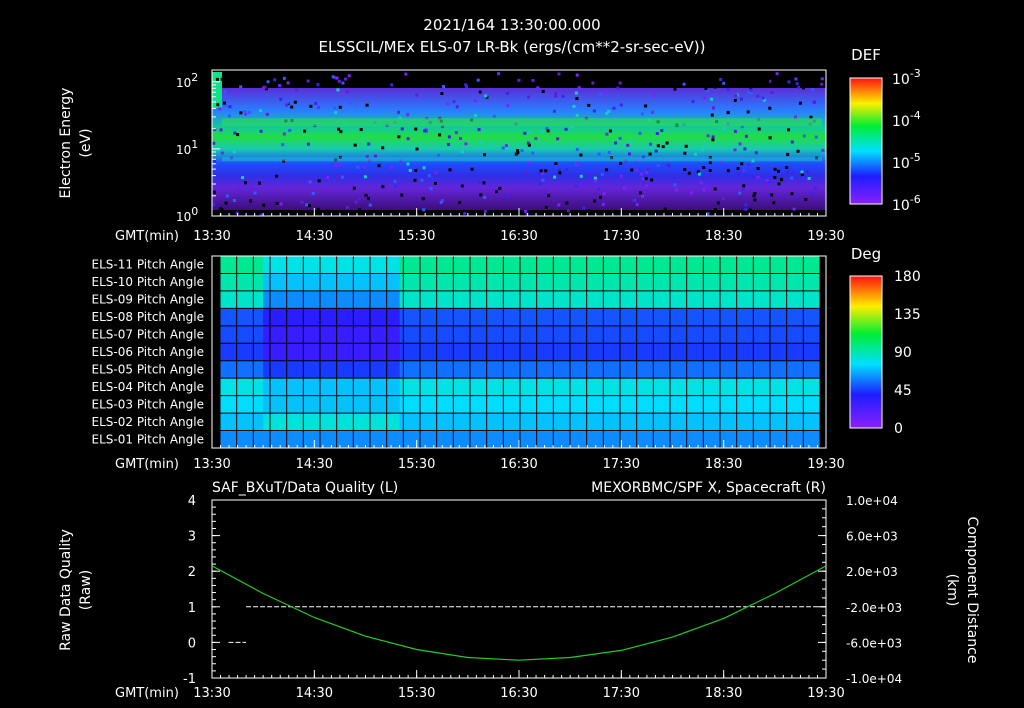  I want to click on energy-tick-label: 10², so click(187, 80).